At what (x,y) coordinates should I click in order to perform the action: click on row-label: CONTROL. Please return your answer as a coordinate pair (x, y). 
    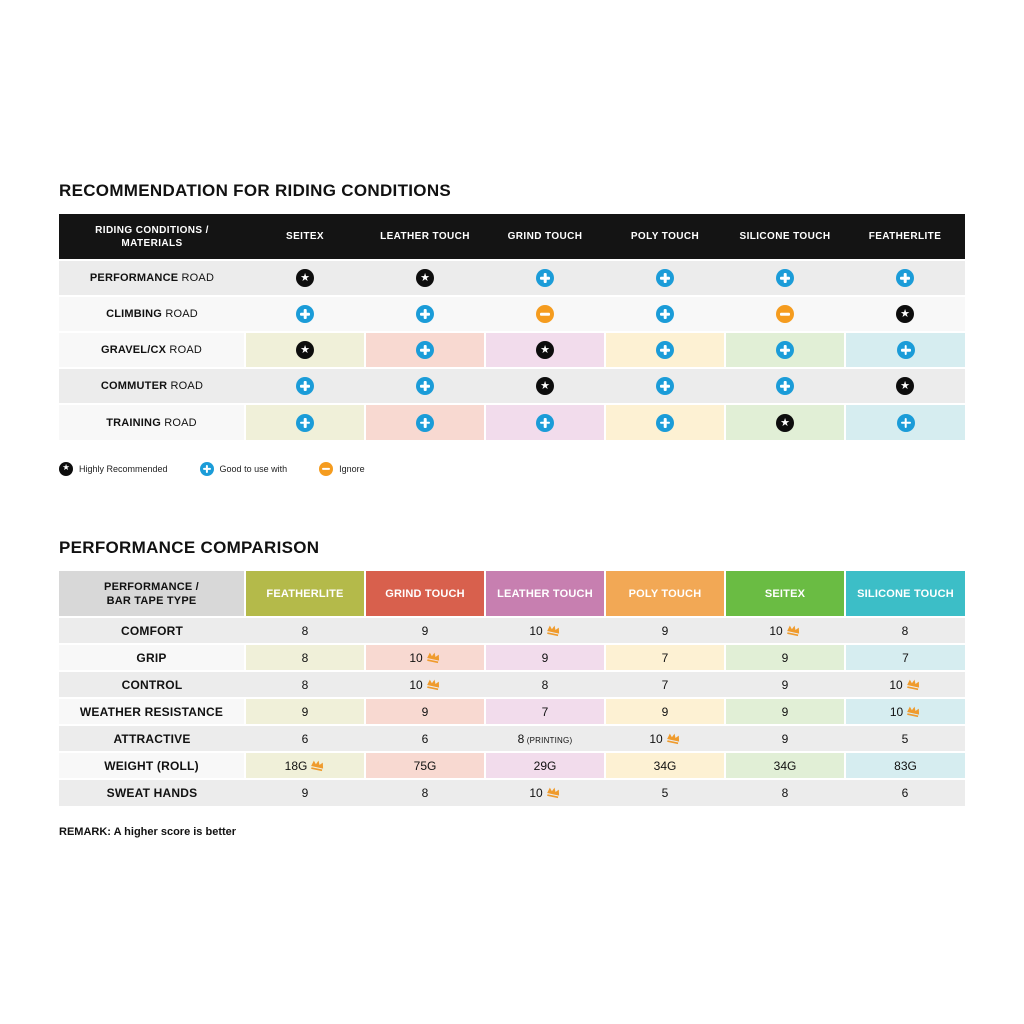
    Looking at the image, I should click on (152, 684).